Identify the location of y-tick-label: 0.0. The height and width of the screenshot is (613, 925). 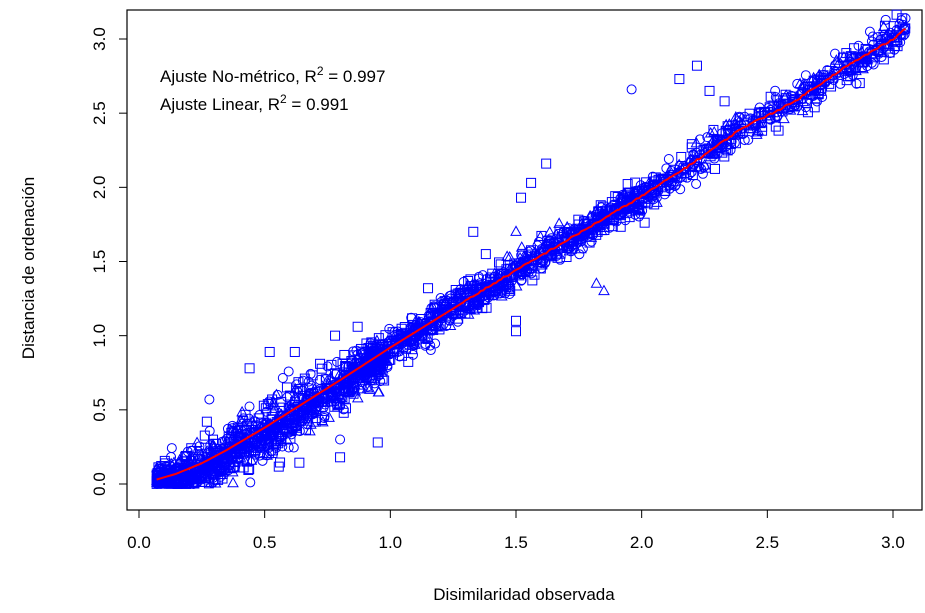
(99, 484).